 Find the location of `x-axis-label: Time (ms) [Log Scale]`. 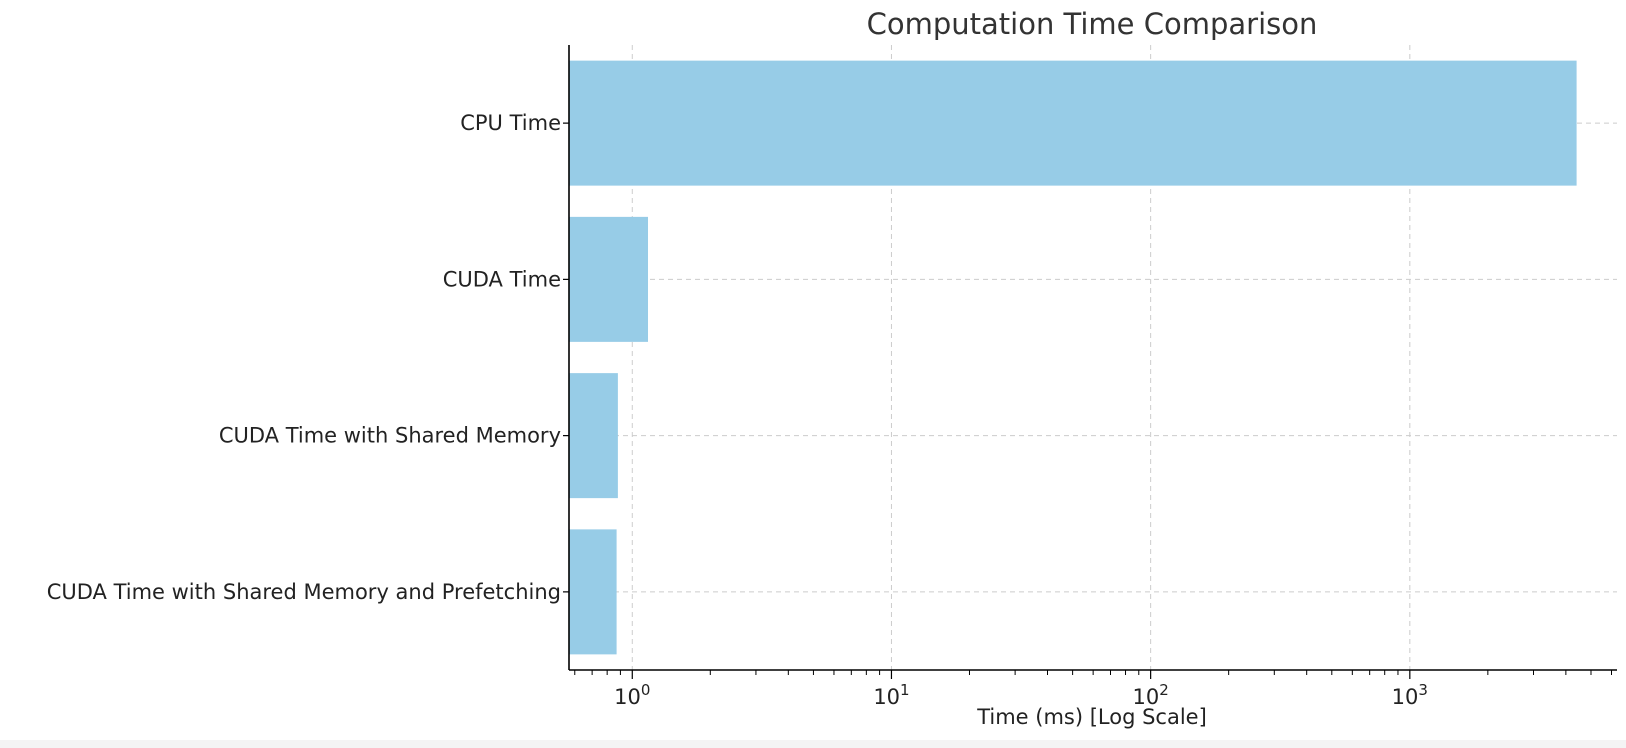

x-axis-label: Time (ms) [Log Scale] is located at coordinates (1091, 717).